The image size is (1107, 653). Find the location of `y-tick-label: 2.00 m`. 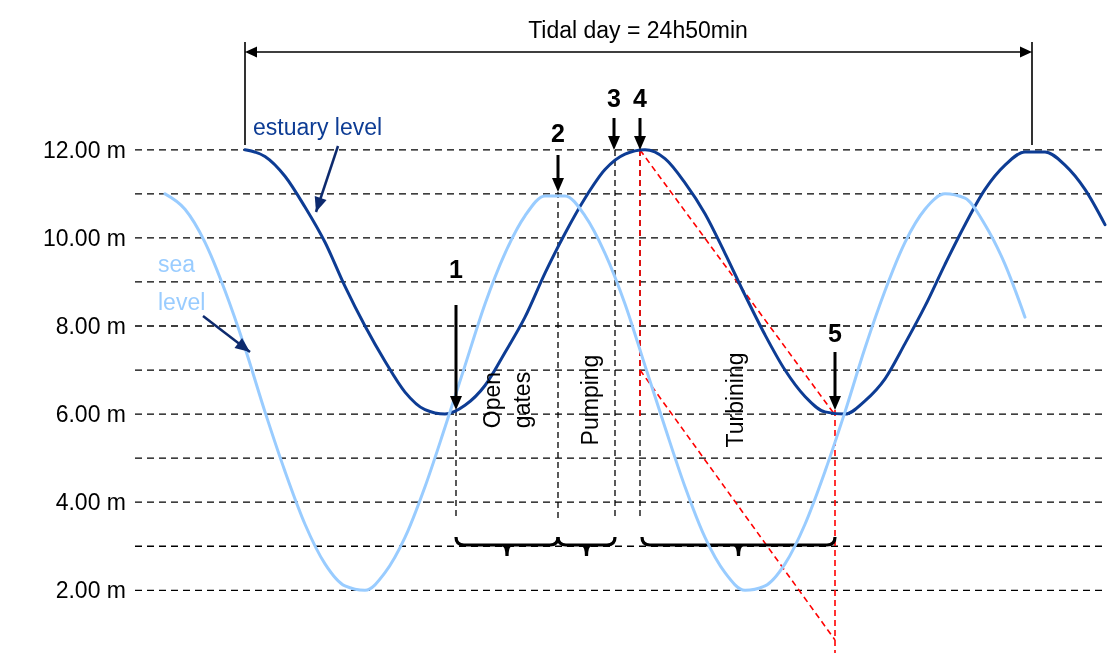

y-tick-label: 2.00 m is located at coordinates (90, 590).